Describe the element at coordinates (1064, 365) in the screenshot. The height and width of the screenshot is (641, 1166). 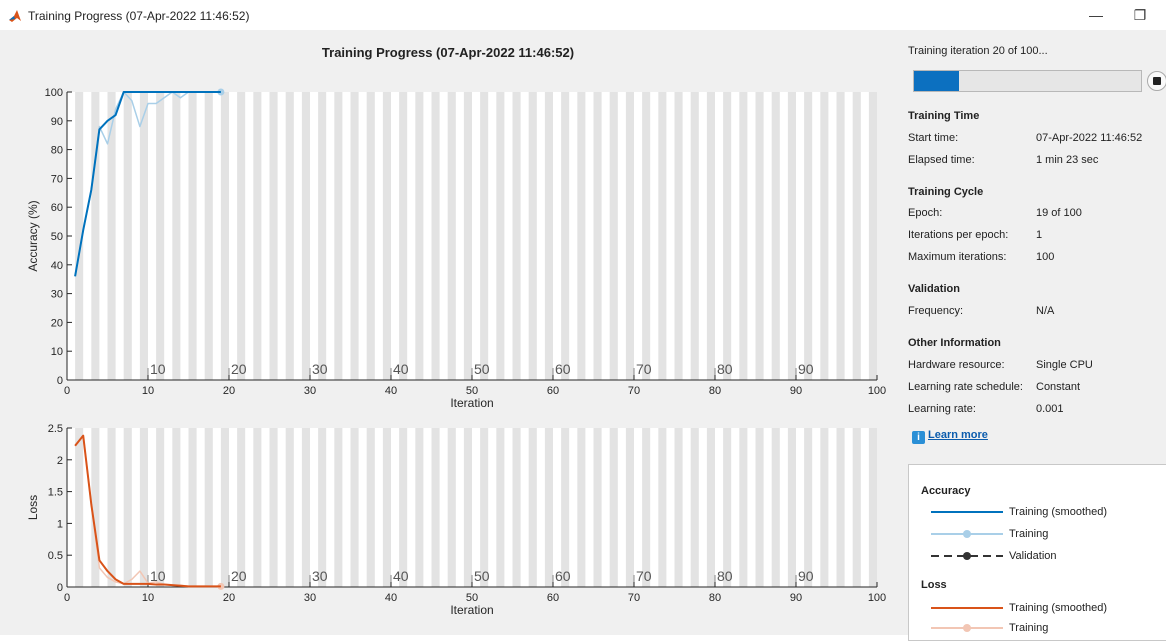
I see `hardware-value: Single CPU` at that location.